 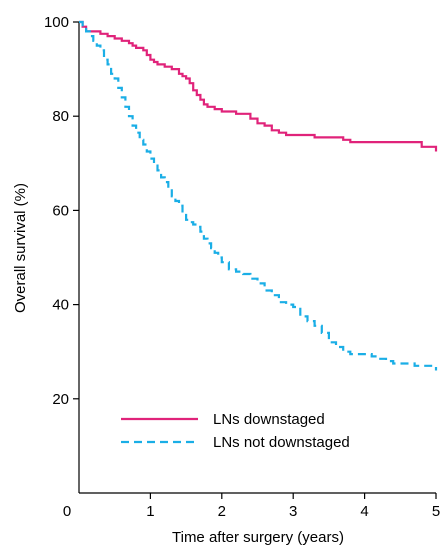 What do you see at coordinates (364, 511) in the screenshot?
I see `x-tick-label: 4` at bounding box center [364, 511].